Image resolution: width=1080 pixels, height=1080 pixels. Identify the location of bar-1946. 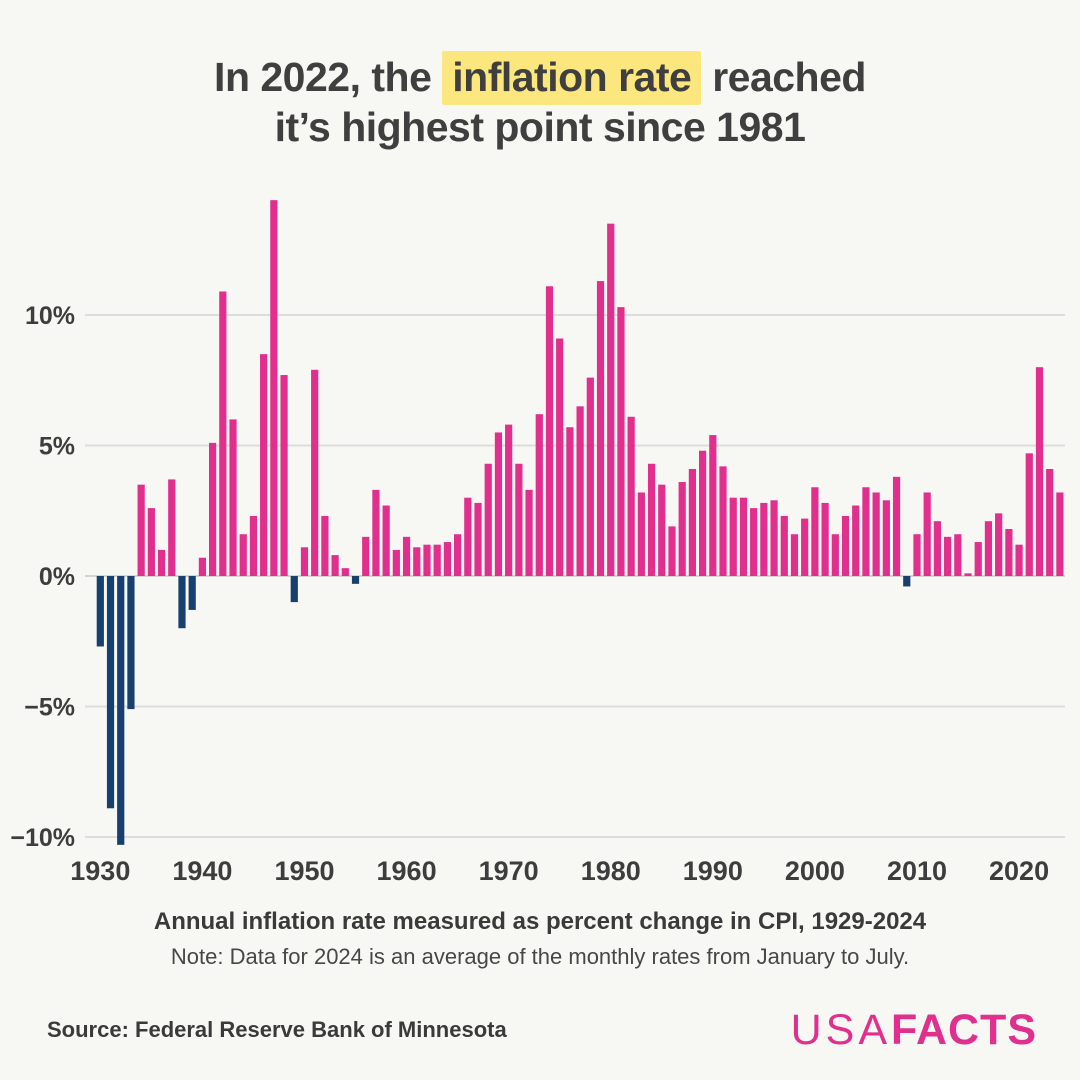
(264, 465).